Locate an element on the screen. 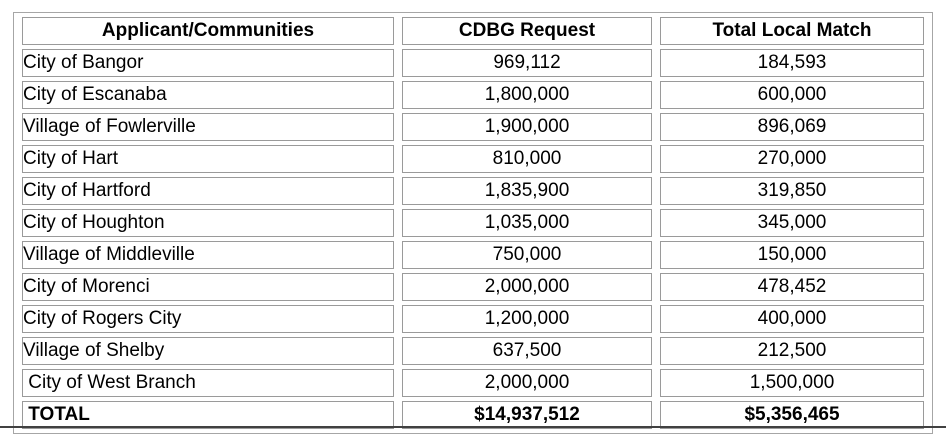 Image resolution: width=946 pixels, height=440 pixels. local-match-cell: 150,000 is located at coordinates (792, 255).